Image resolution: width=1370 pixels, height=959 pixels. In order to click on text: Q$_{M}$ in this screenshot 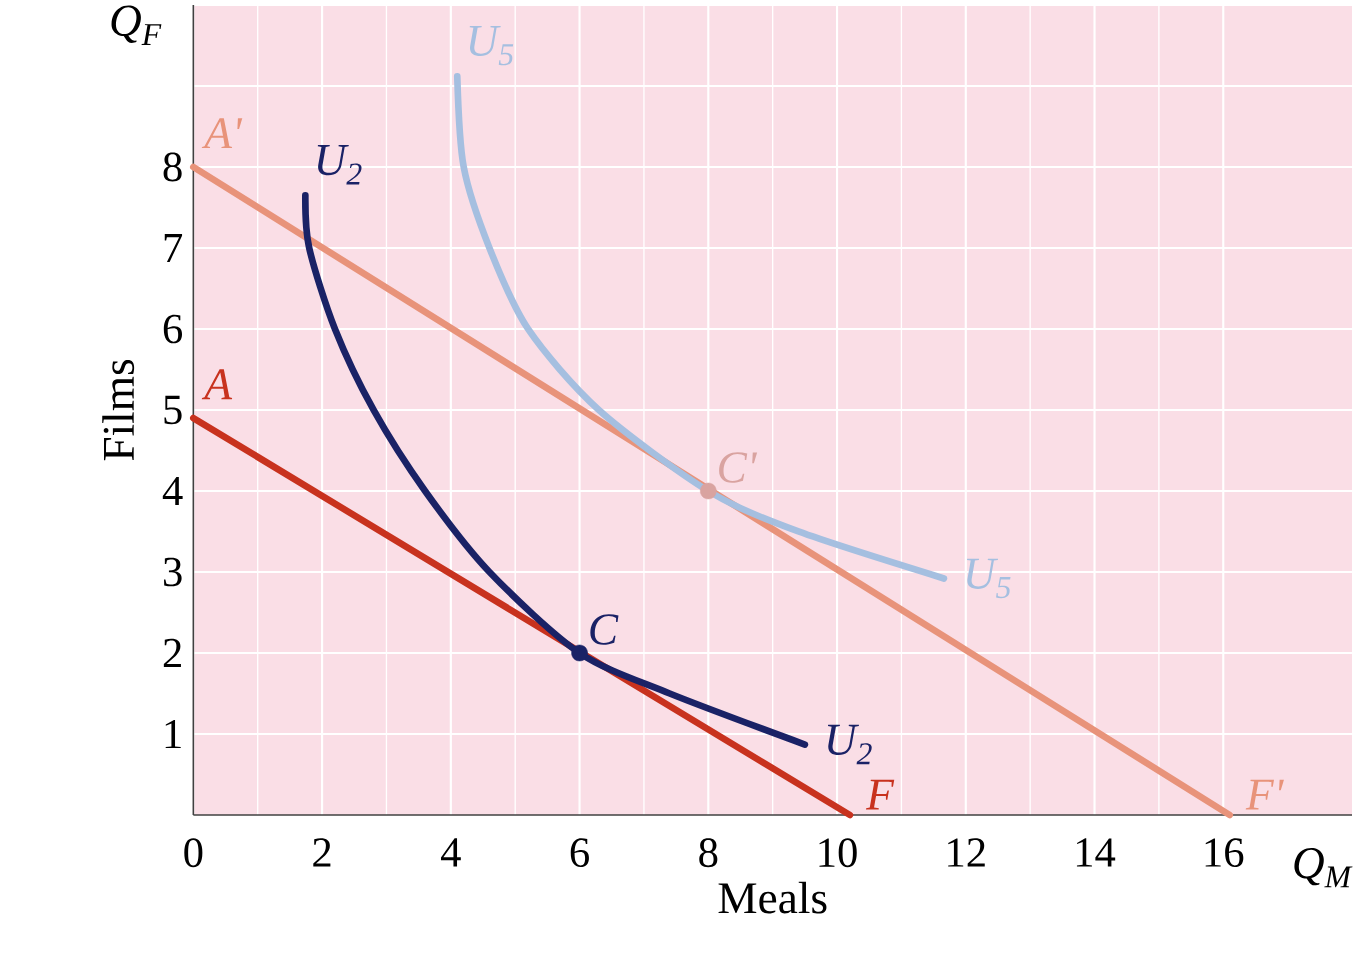, I will do `click(1323, 867)`.